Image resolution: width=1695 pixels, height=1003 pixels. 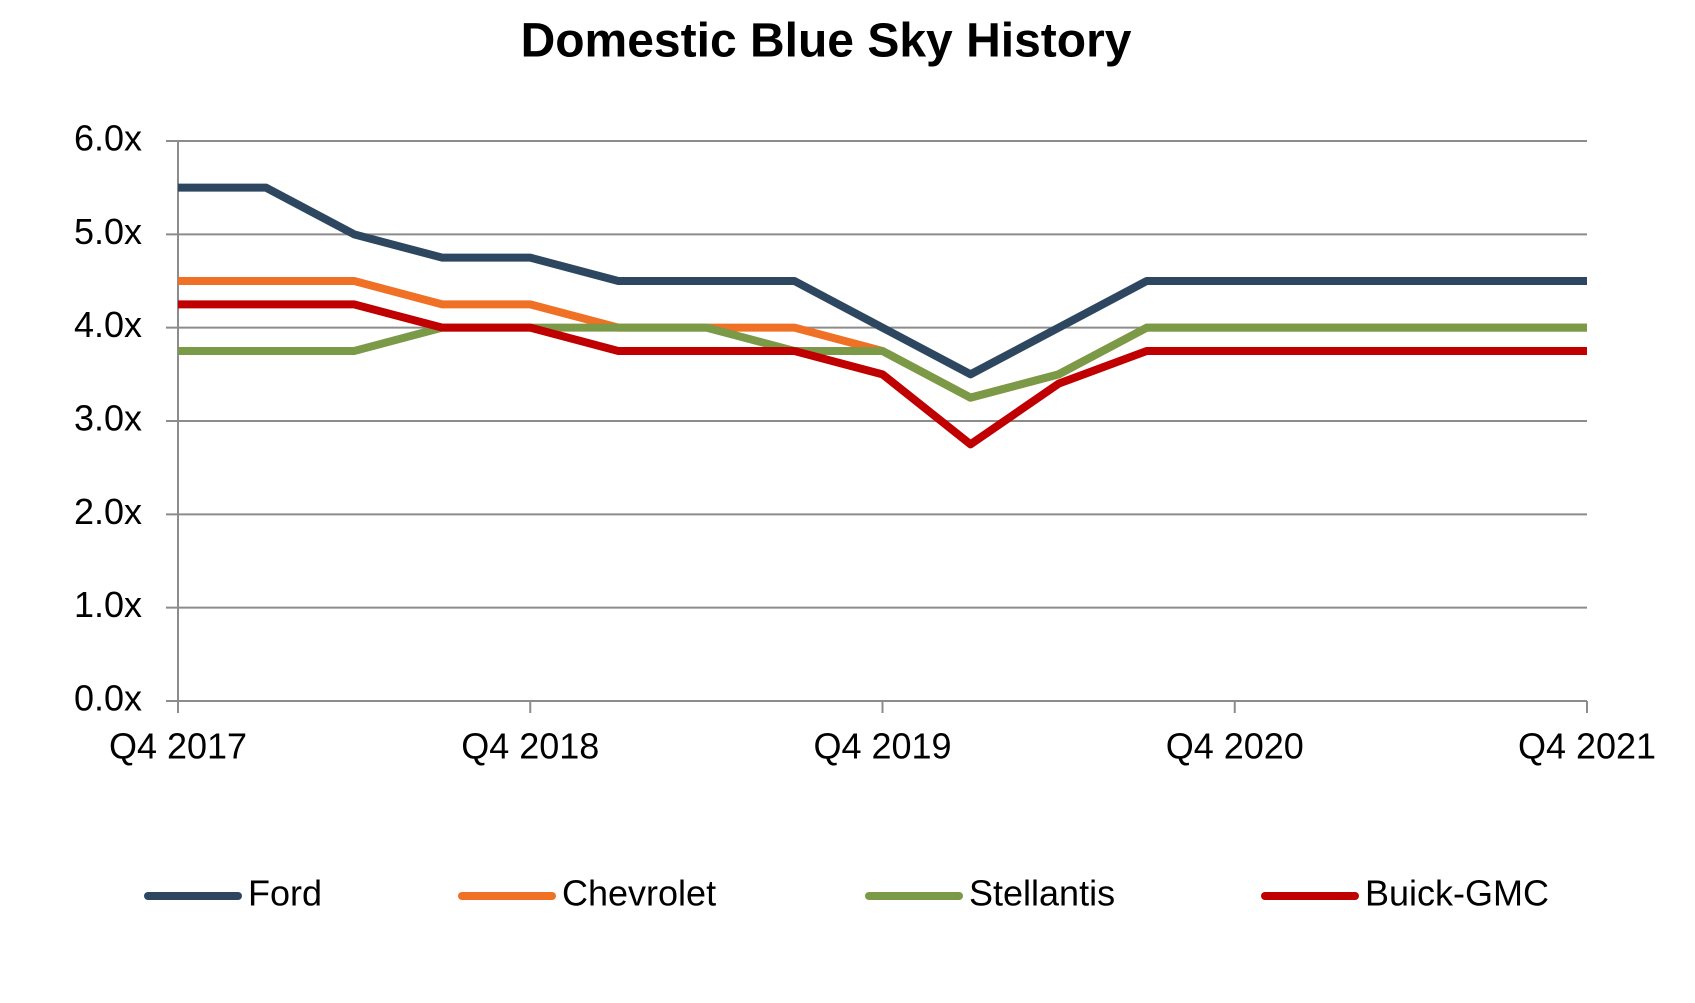 What do you see at coordinates (108, 324) in the screenshot?
I see `y-tick-label: 4.0x` at bounding box center [108, 324].